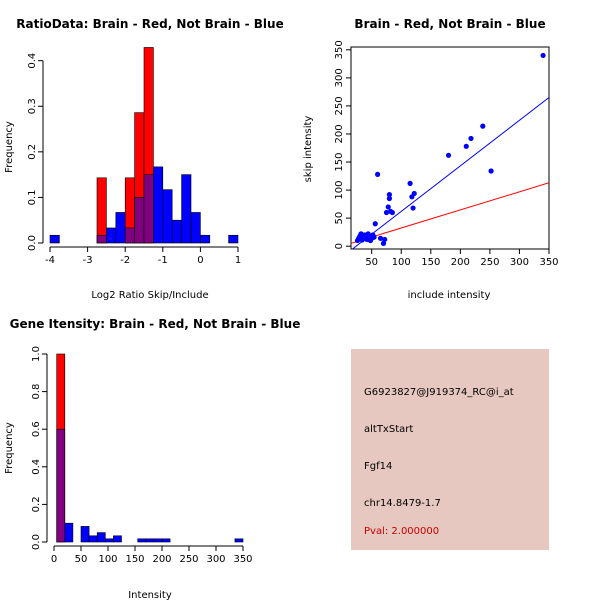 Image resolution: width=600 pixels, height=600 pixels. I want to click on chart1-x-tick-label: -1, so click(163, 260).